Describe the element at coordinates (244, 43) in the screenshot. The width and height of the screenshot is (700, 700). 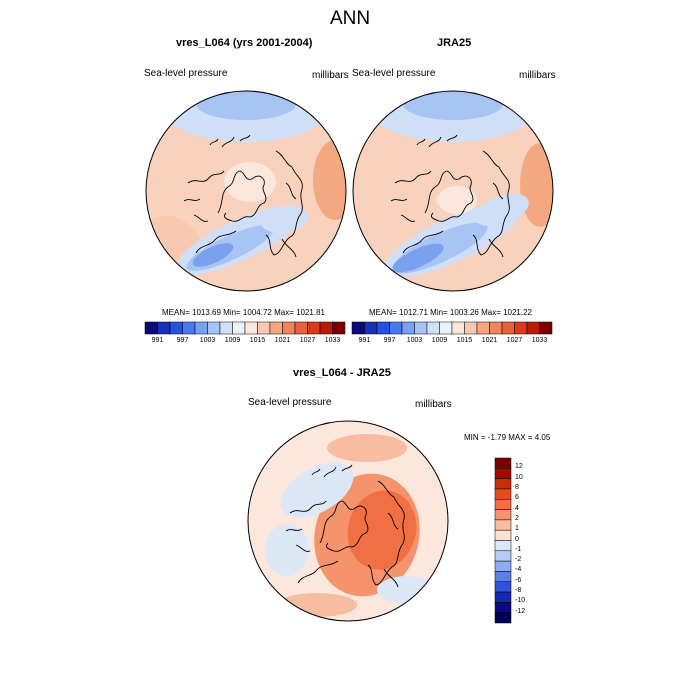
I see `panel-1-title: vres_L064 (yrs 2001-2004)` at that location.